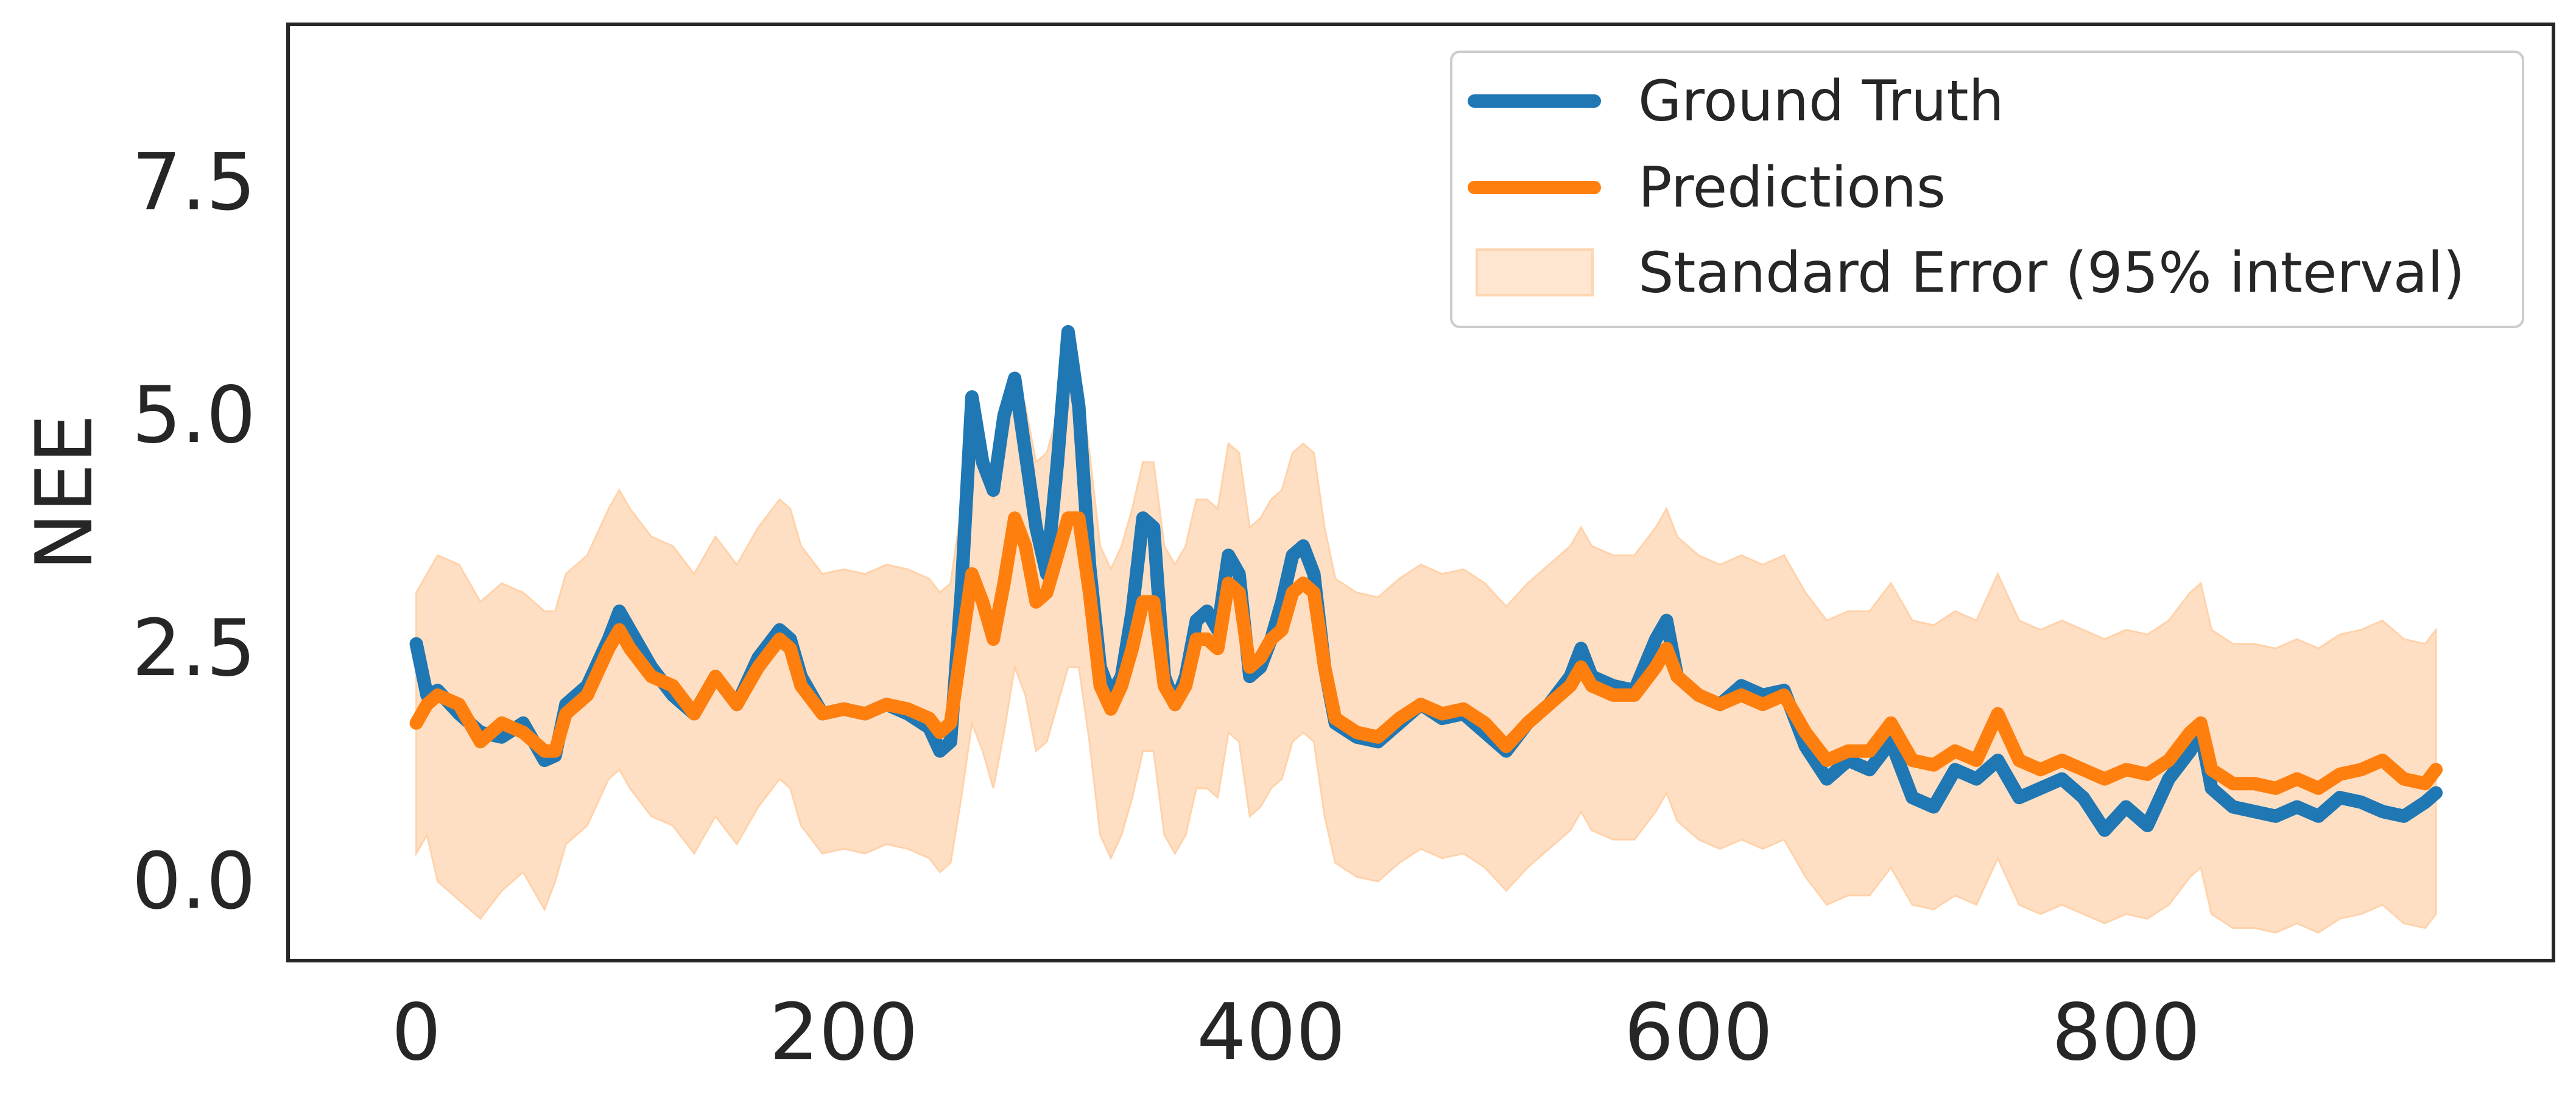  I want to click on y-tick-label: 2.5, so click(194, 649).